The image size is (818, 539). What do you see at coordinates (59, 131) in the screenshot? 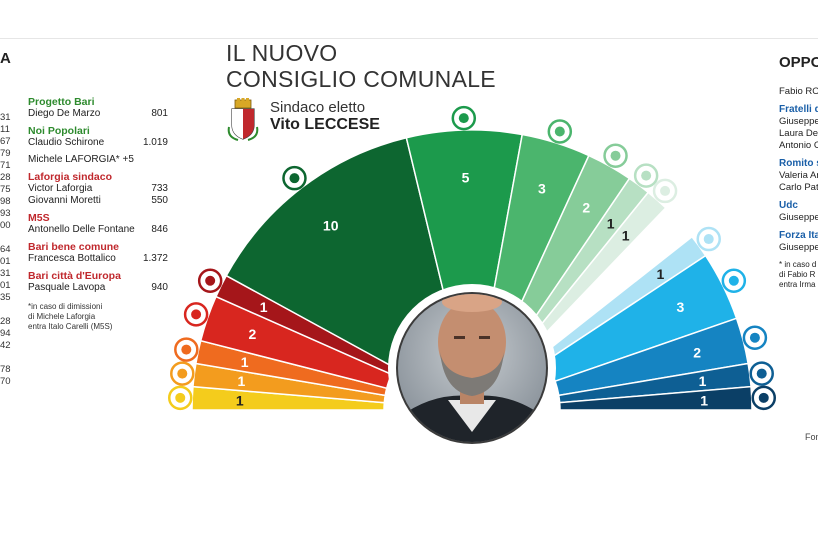
I see `majority-group-name: Noi Popolari` at bounding box center [59, 131].